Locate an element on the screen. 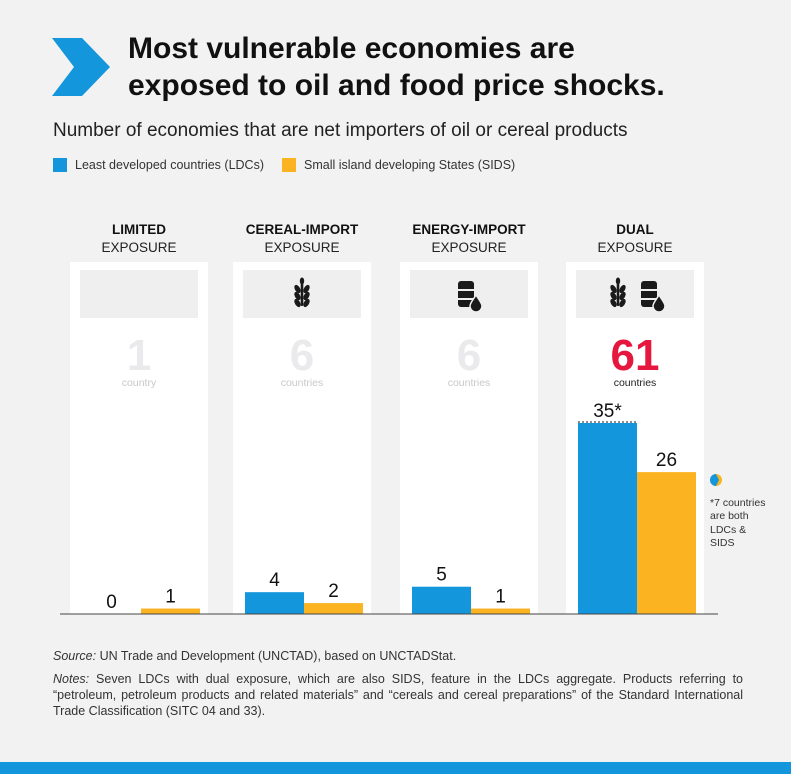 This screenshot has width=791, height=774. category-label: CEREAL-IMPORT is located at coordinates (302, 229).